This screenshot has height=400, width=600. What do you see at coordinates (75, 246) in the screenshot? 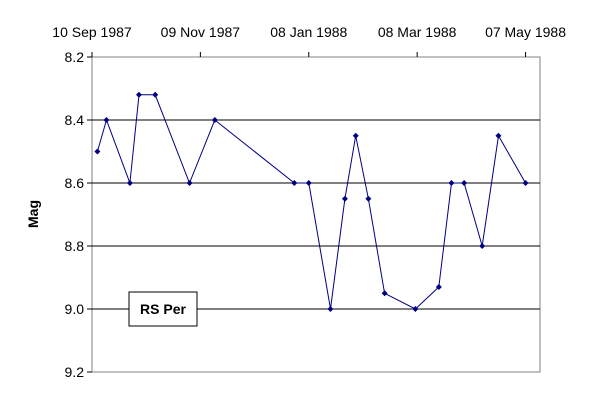
I see `y-tick-label: 8.8` at bounding box center [75, 246].